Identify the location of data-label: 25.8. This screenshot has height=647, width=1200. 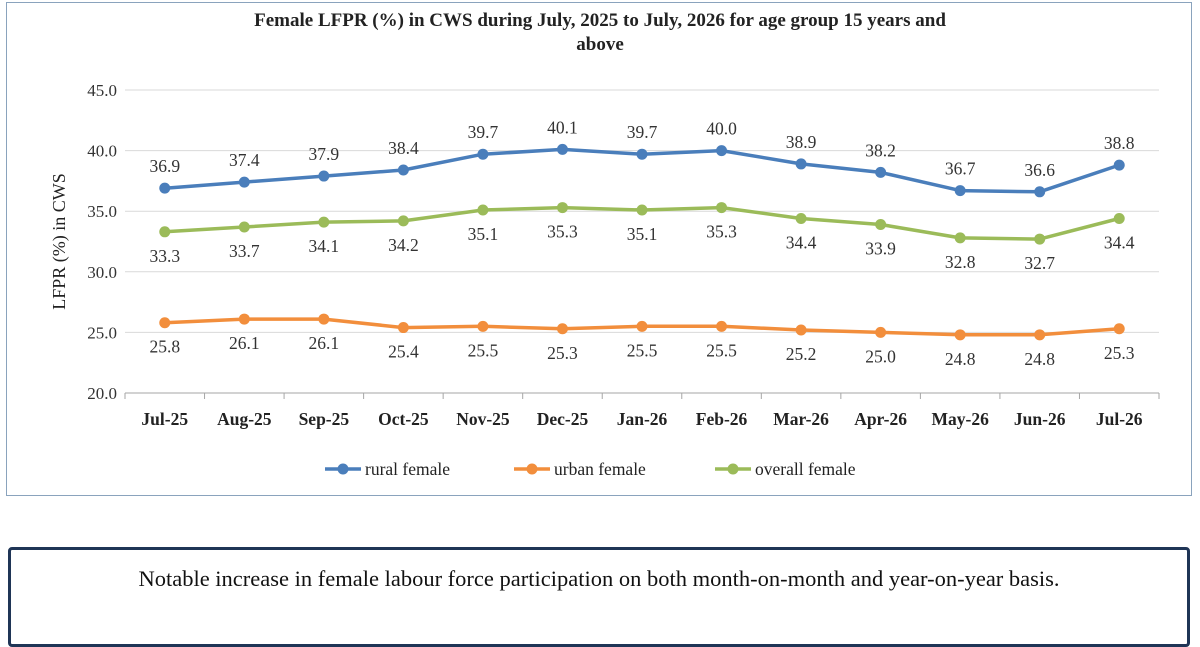
(164, 347).